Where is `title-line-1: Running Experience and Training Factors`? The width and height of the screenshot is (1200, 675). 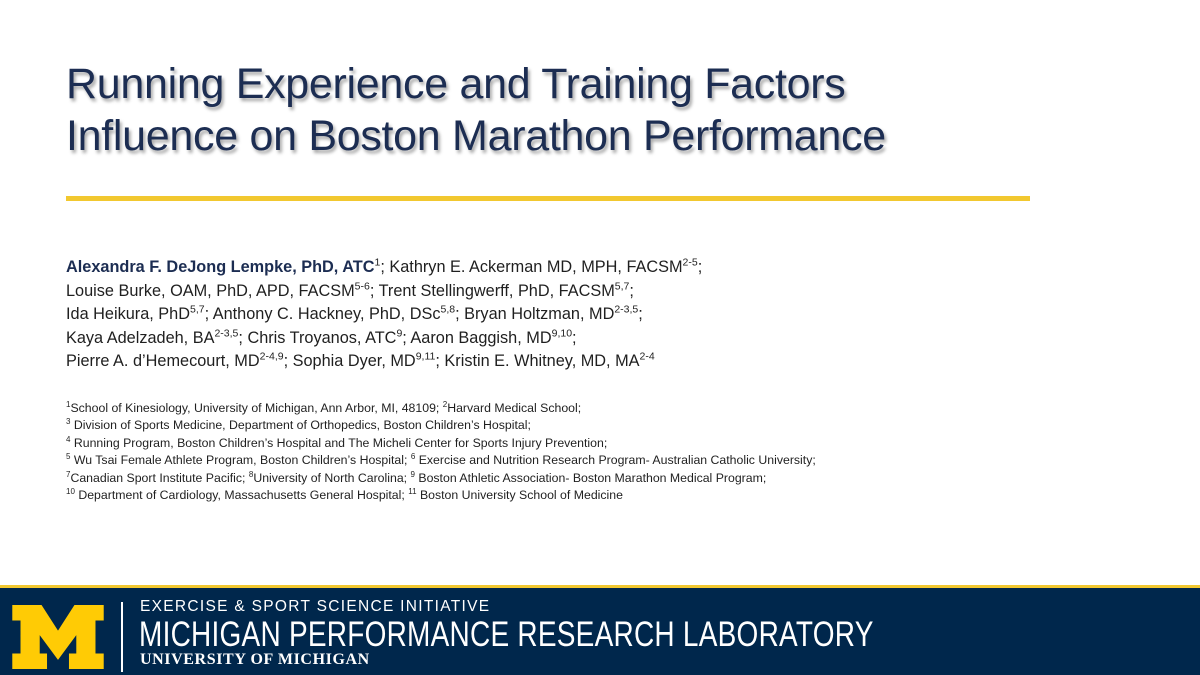 title-line-1: Running Experience and Training Factors is located at coordinates (456, 84).